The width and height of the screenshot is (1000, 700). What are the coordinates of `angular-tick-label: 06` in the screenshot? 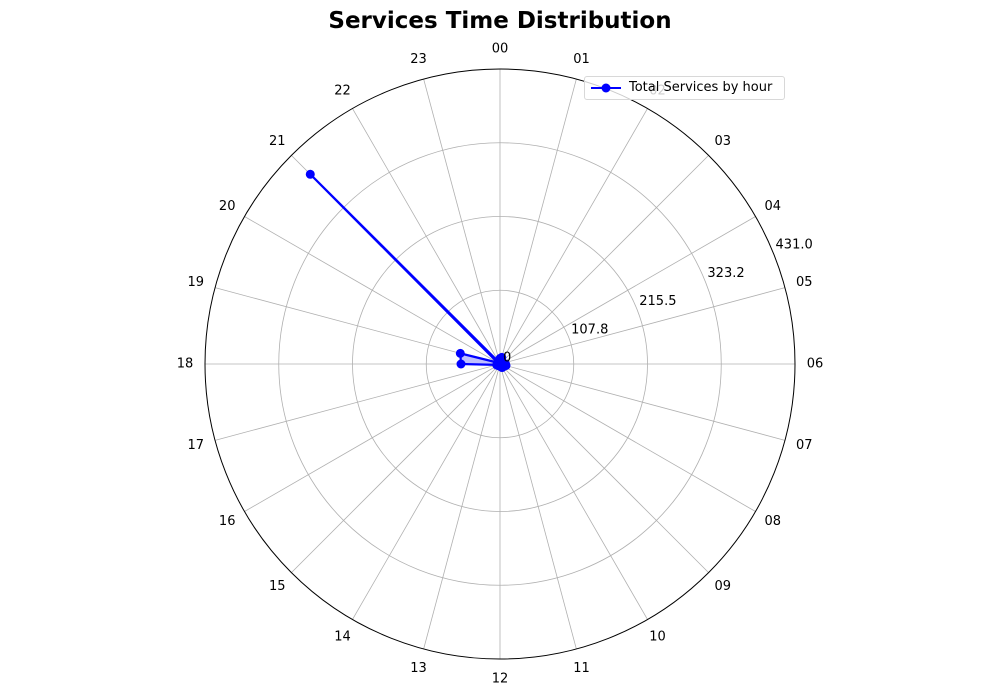 It's located at (815, 364).